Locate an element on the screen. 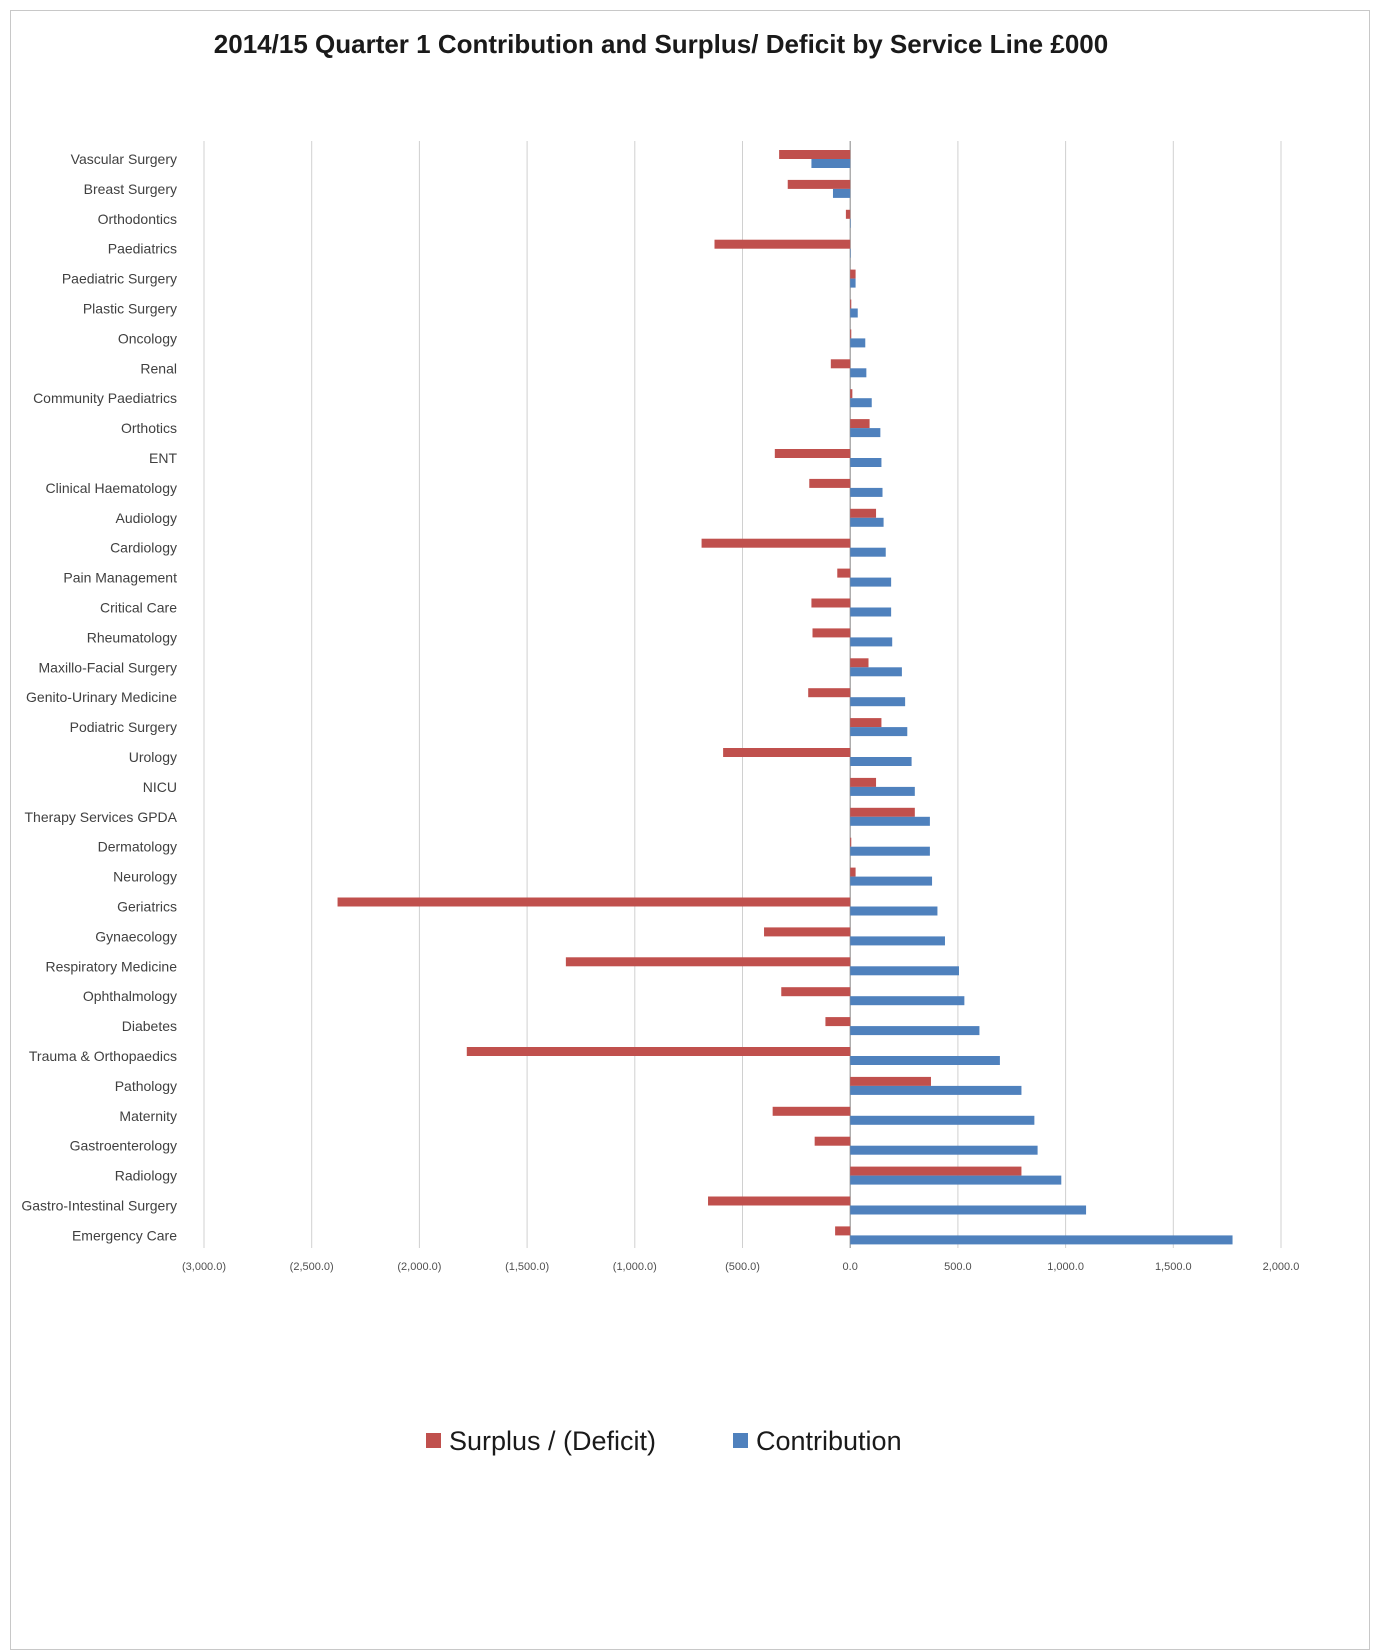  category-label: Cardiology is located at coordinates (143, 548).